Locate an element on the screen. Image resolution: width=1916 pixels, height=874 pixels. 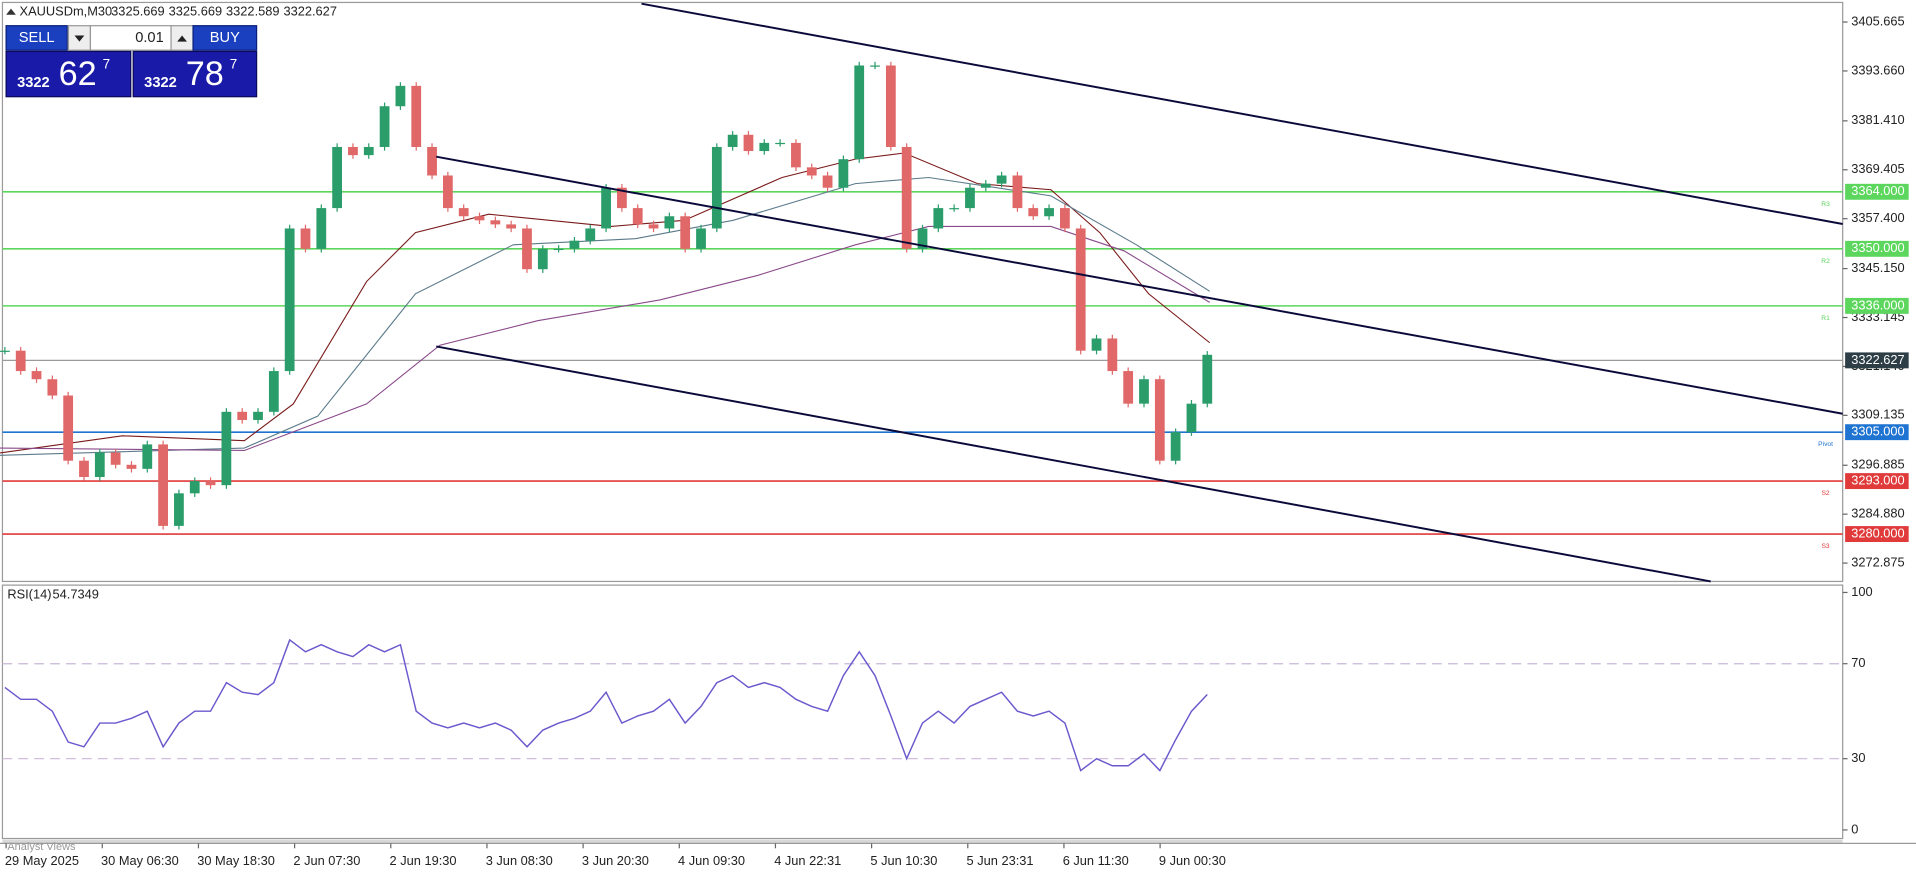
time-label: 29 May 2025 is located at coordinates (42, 860).